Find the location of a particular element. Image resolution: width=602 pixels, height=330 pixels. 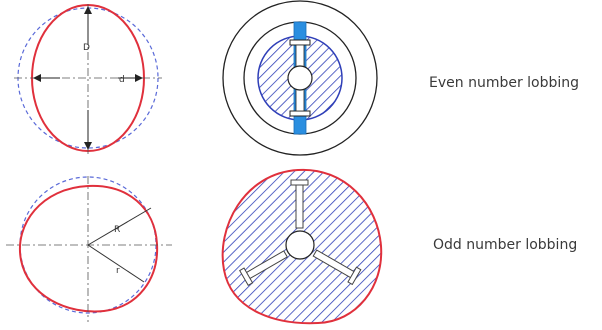

even-lobbing-bearing-diagram is located at coordinates (300, 78).